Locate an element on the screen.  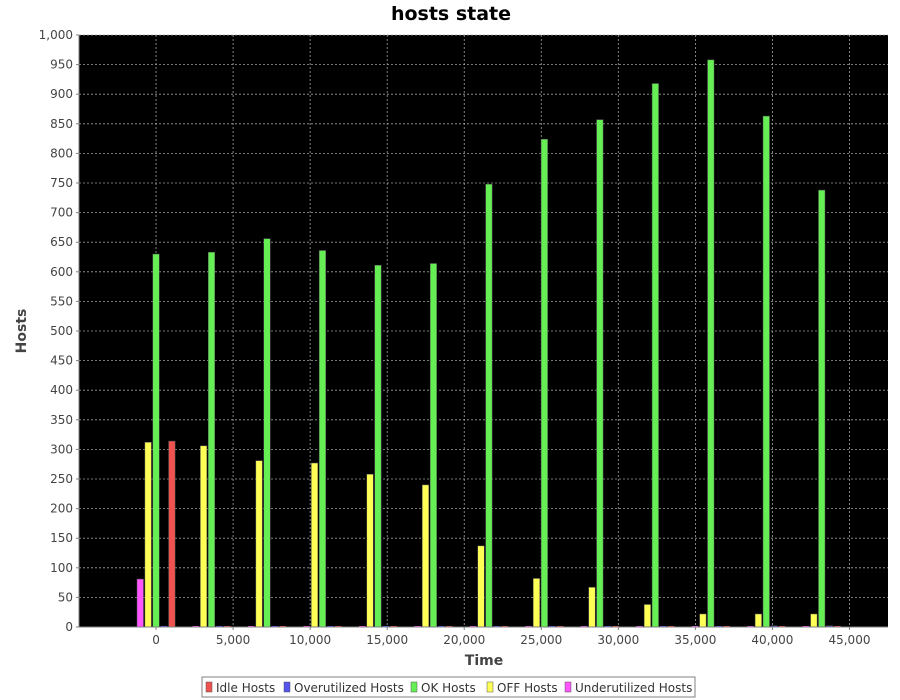
legend-item-underutilized-hosts: Underutilized Hosts is located at coordinates (628, 688).